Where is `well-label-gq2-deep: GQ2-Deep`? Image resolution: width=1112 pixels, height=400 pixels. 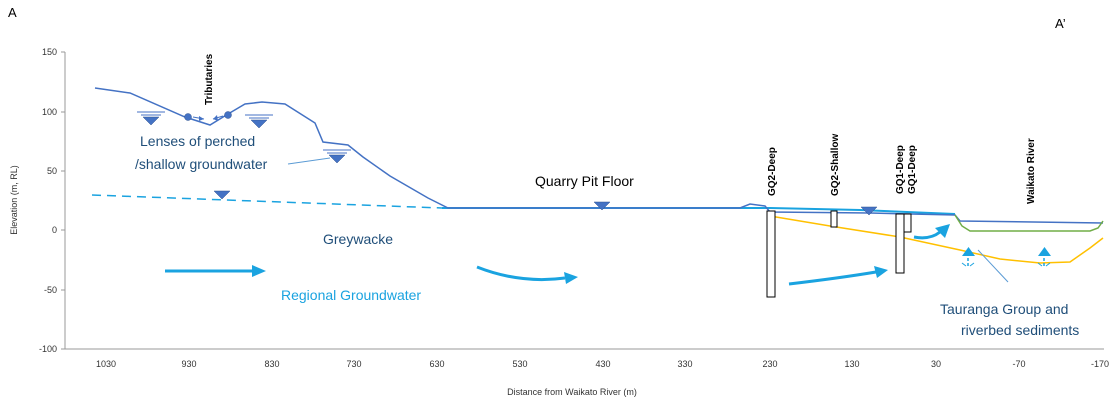 well-label-gq2-deep: GQ2-Deep is located at coordinates (772, 171).